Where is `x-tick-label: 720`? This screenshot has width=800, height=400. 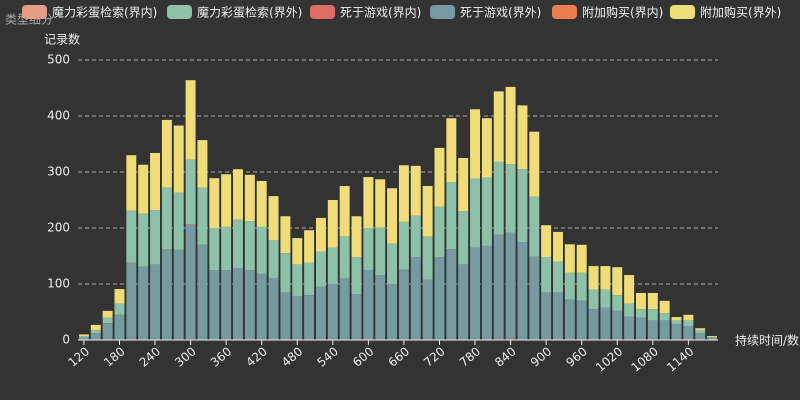
x-tick-label: 720 is located at coordinates (434, 356).